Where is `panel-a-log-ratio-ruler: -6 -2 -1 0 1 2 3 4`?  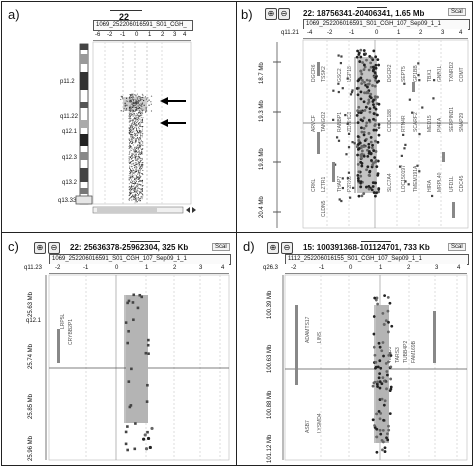
panel-a-log-ratio-ruler: -6 -2 -1 0 1 2 3 4 is located at coordinates (142, 36).